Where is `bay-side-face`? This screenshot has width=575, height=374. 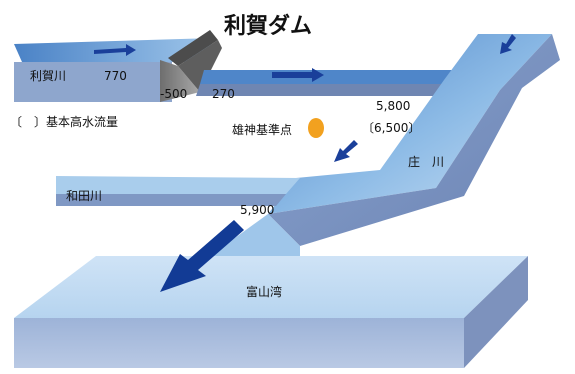
bay-side-face is located at coordinates (496, 312).